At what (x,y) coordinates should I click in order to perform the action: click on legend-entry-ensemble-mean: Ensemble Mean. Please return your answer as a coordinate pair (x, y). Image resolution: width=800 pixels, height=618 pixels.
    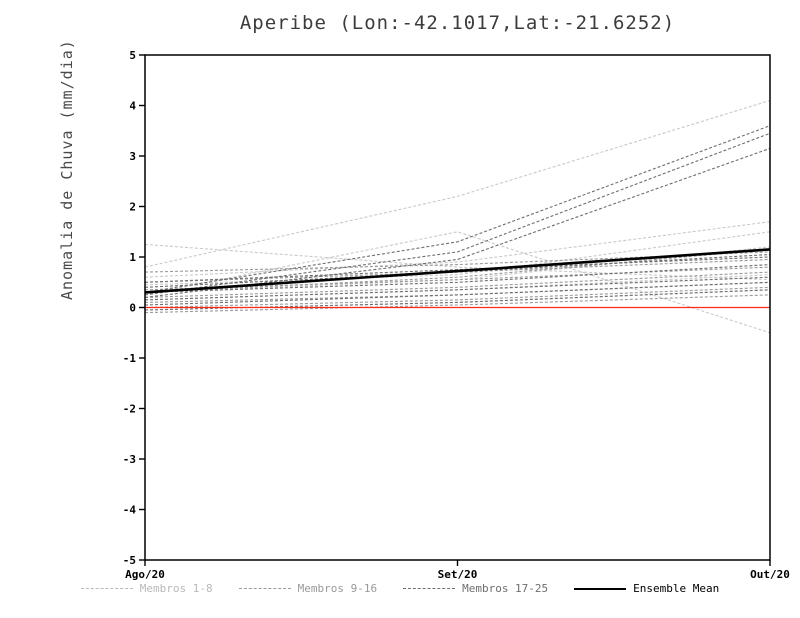
    Looking at the image, I should click on (646, 588).